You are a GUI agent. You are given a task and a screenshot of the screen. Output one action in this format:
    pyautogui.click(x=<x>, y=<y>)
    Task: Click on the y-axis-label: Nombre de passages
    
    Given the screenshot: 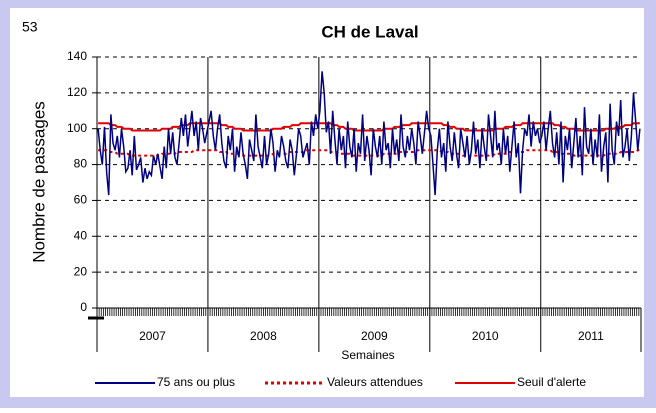 What is the action you would take?
    pyautogui.click(x=38, y=182)
    